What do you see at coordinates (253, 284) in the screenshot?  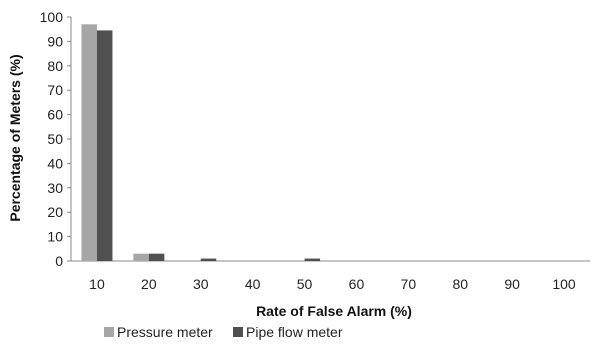 I see `x-tick-label: 40` at bounding box center [253, 284].